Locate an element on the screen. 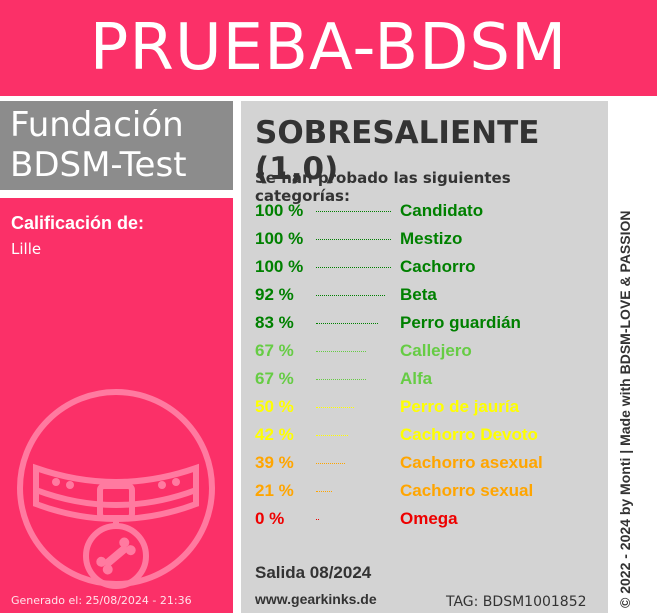 This screenshot has width=657, height=613. result-row: 67 % Callejero is located at coordinates (430, 351).